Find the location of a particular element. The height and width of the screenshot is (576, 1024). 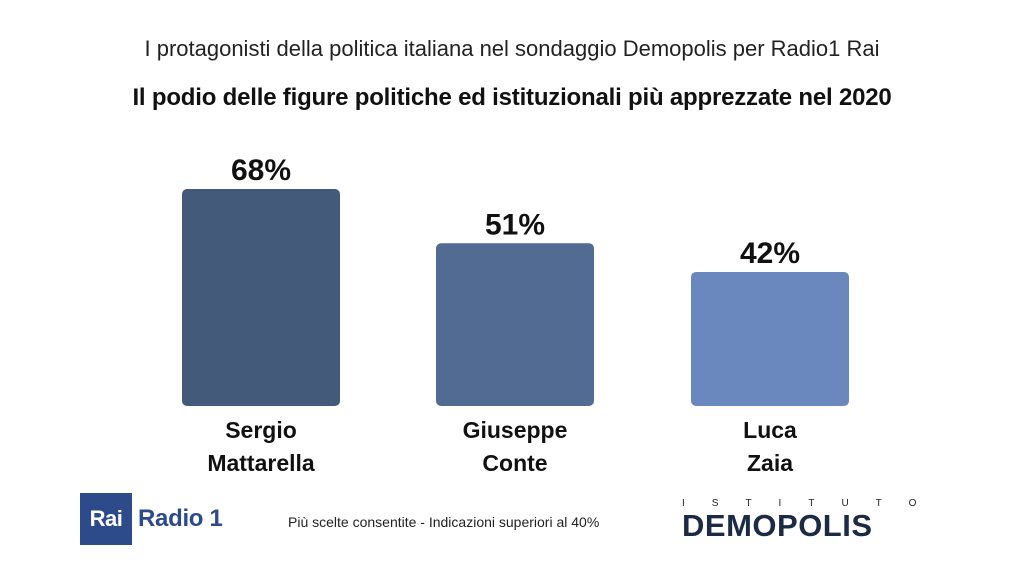

bar-value-label-2: 42% is located at coordinates (770, 253).